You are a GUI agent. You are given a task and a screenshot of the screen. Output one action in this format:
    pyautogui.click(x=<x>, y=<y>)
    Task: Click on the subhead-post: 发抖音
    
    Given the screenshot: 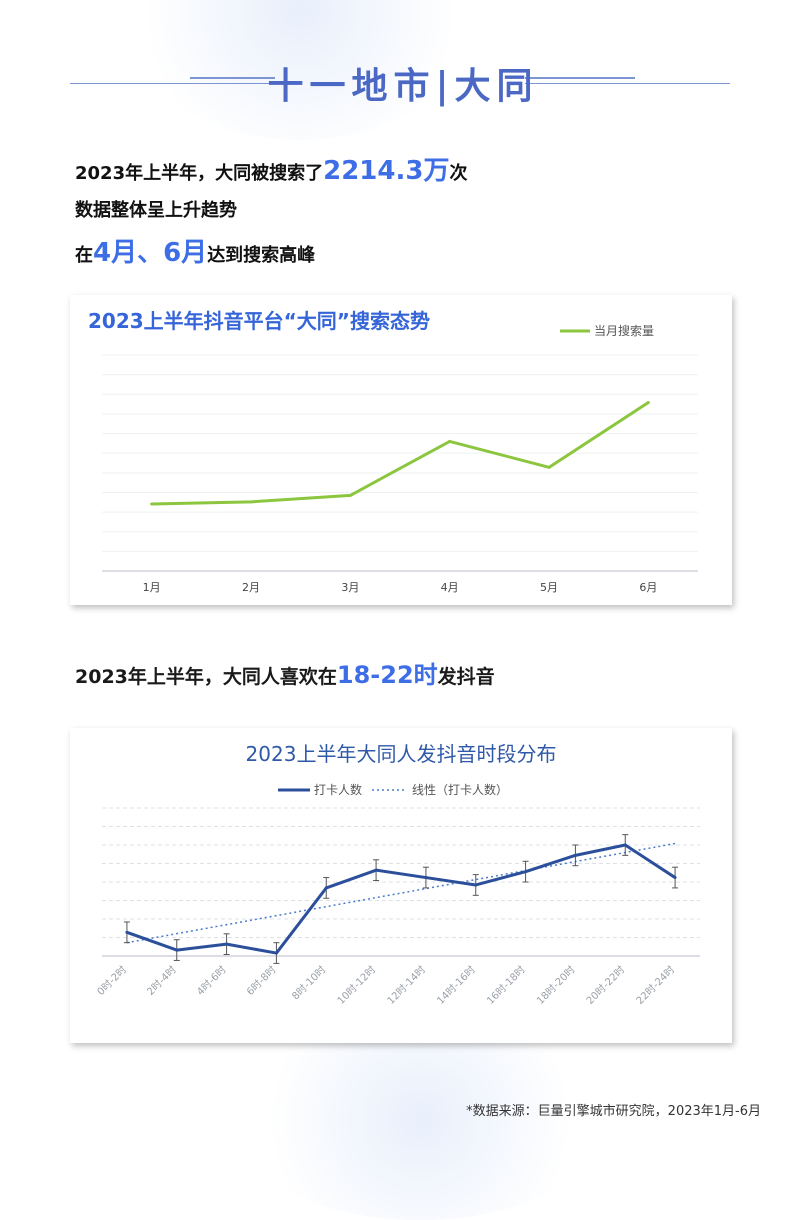 What is the action you would take?
    pyautogui.click(x=466, y=677)
    